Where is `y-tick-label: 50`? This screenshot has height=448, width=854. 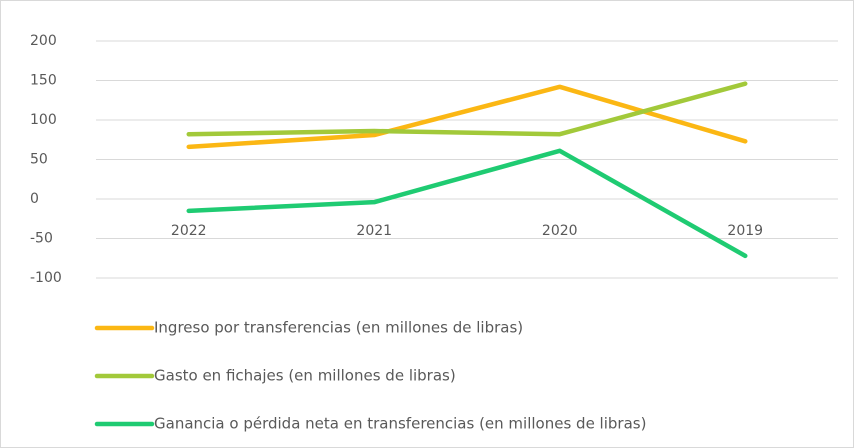 y-tick-label: 50 is located at coordinates (39, 160).